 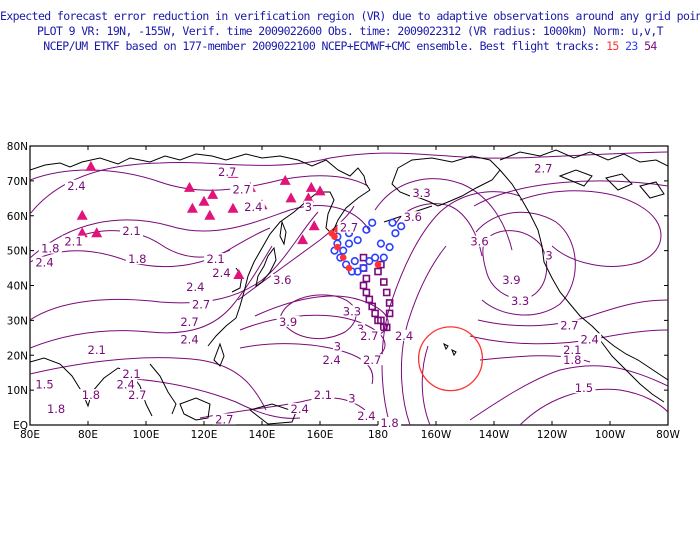 What do you see at coordinates (343, 257) in the screenshot?
I see `track-point-red` at bounding box center [343, 257].